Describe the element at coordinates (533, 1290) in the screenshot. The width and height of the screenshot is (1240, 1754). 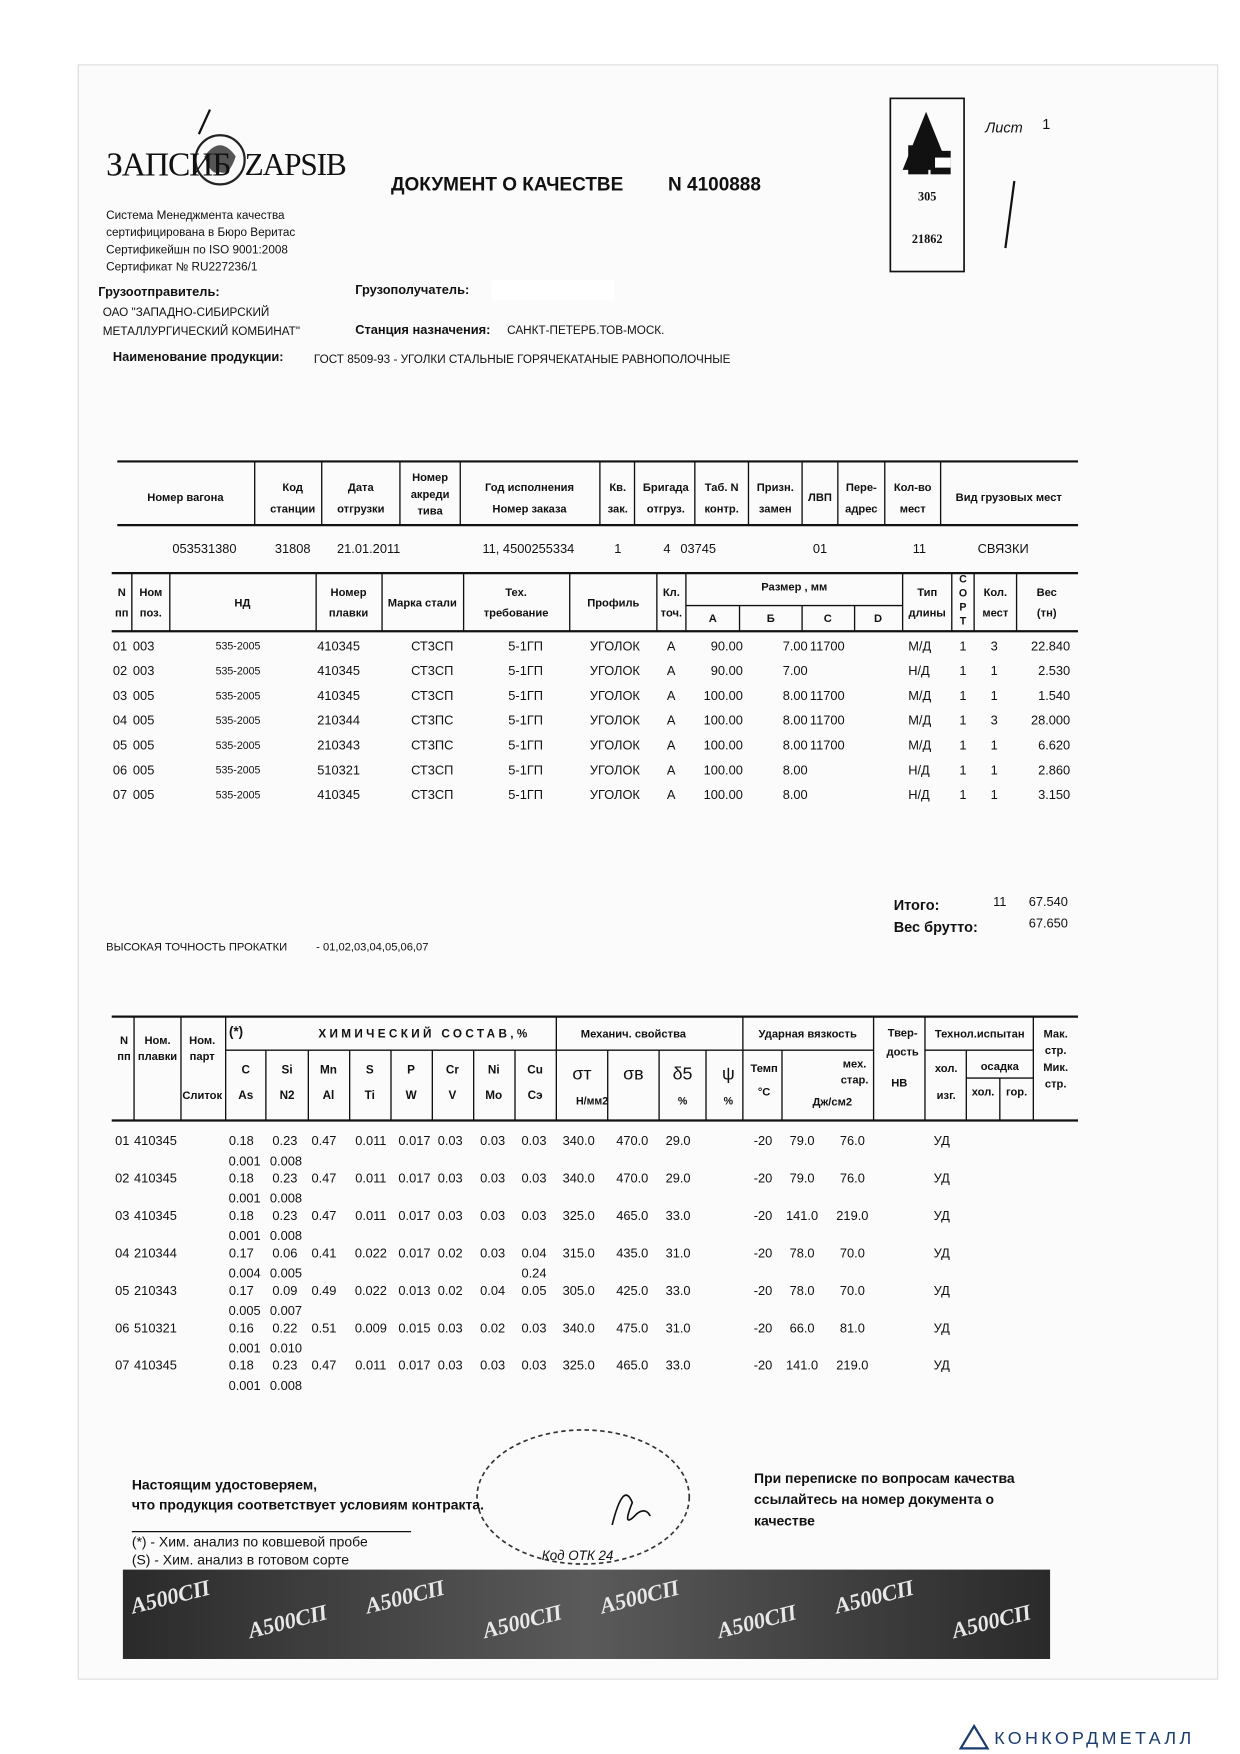
I see `chem-cell: 0.05` at that location.